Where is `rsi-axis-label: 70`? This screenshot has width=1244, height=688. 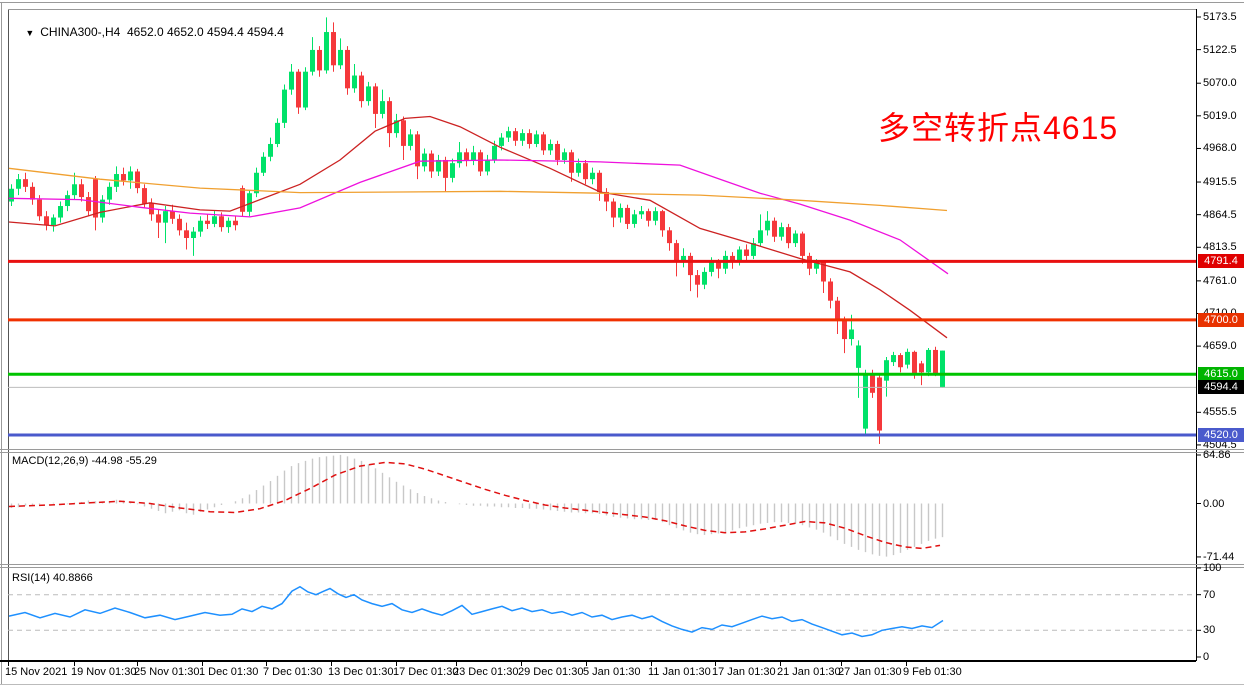 rsi-axis-label: 70 is located at coordinates (1209, 594).